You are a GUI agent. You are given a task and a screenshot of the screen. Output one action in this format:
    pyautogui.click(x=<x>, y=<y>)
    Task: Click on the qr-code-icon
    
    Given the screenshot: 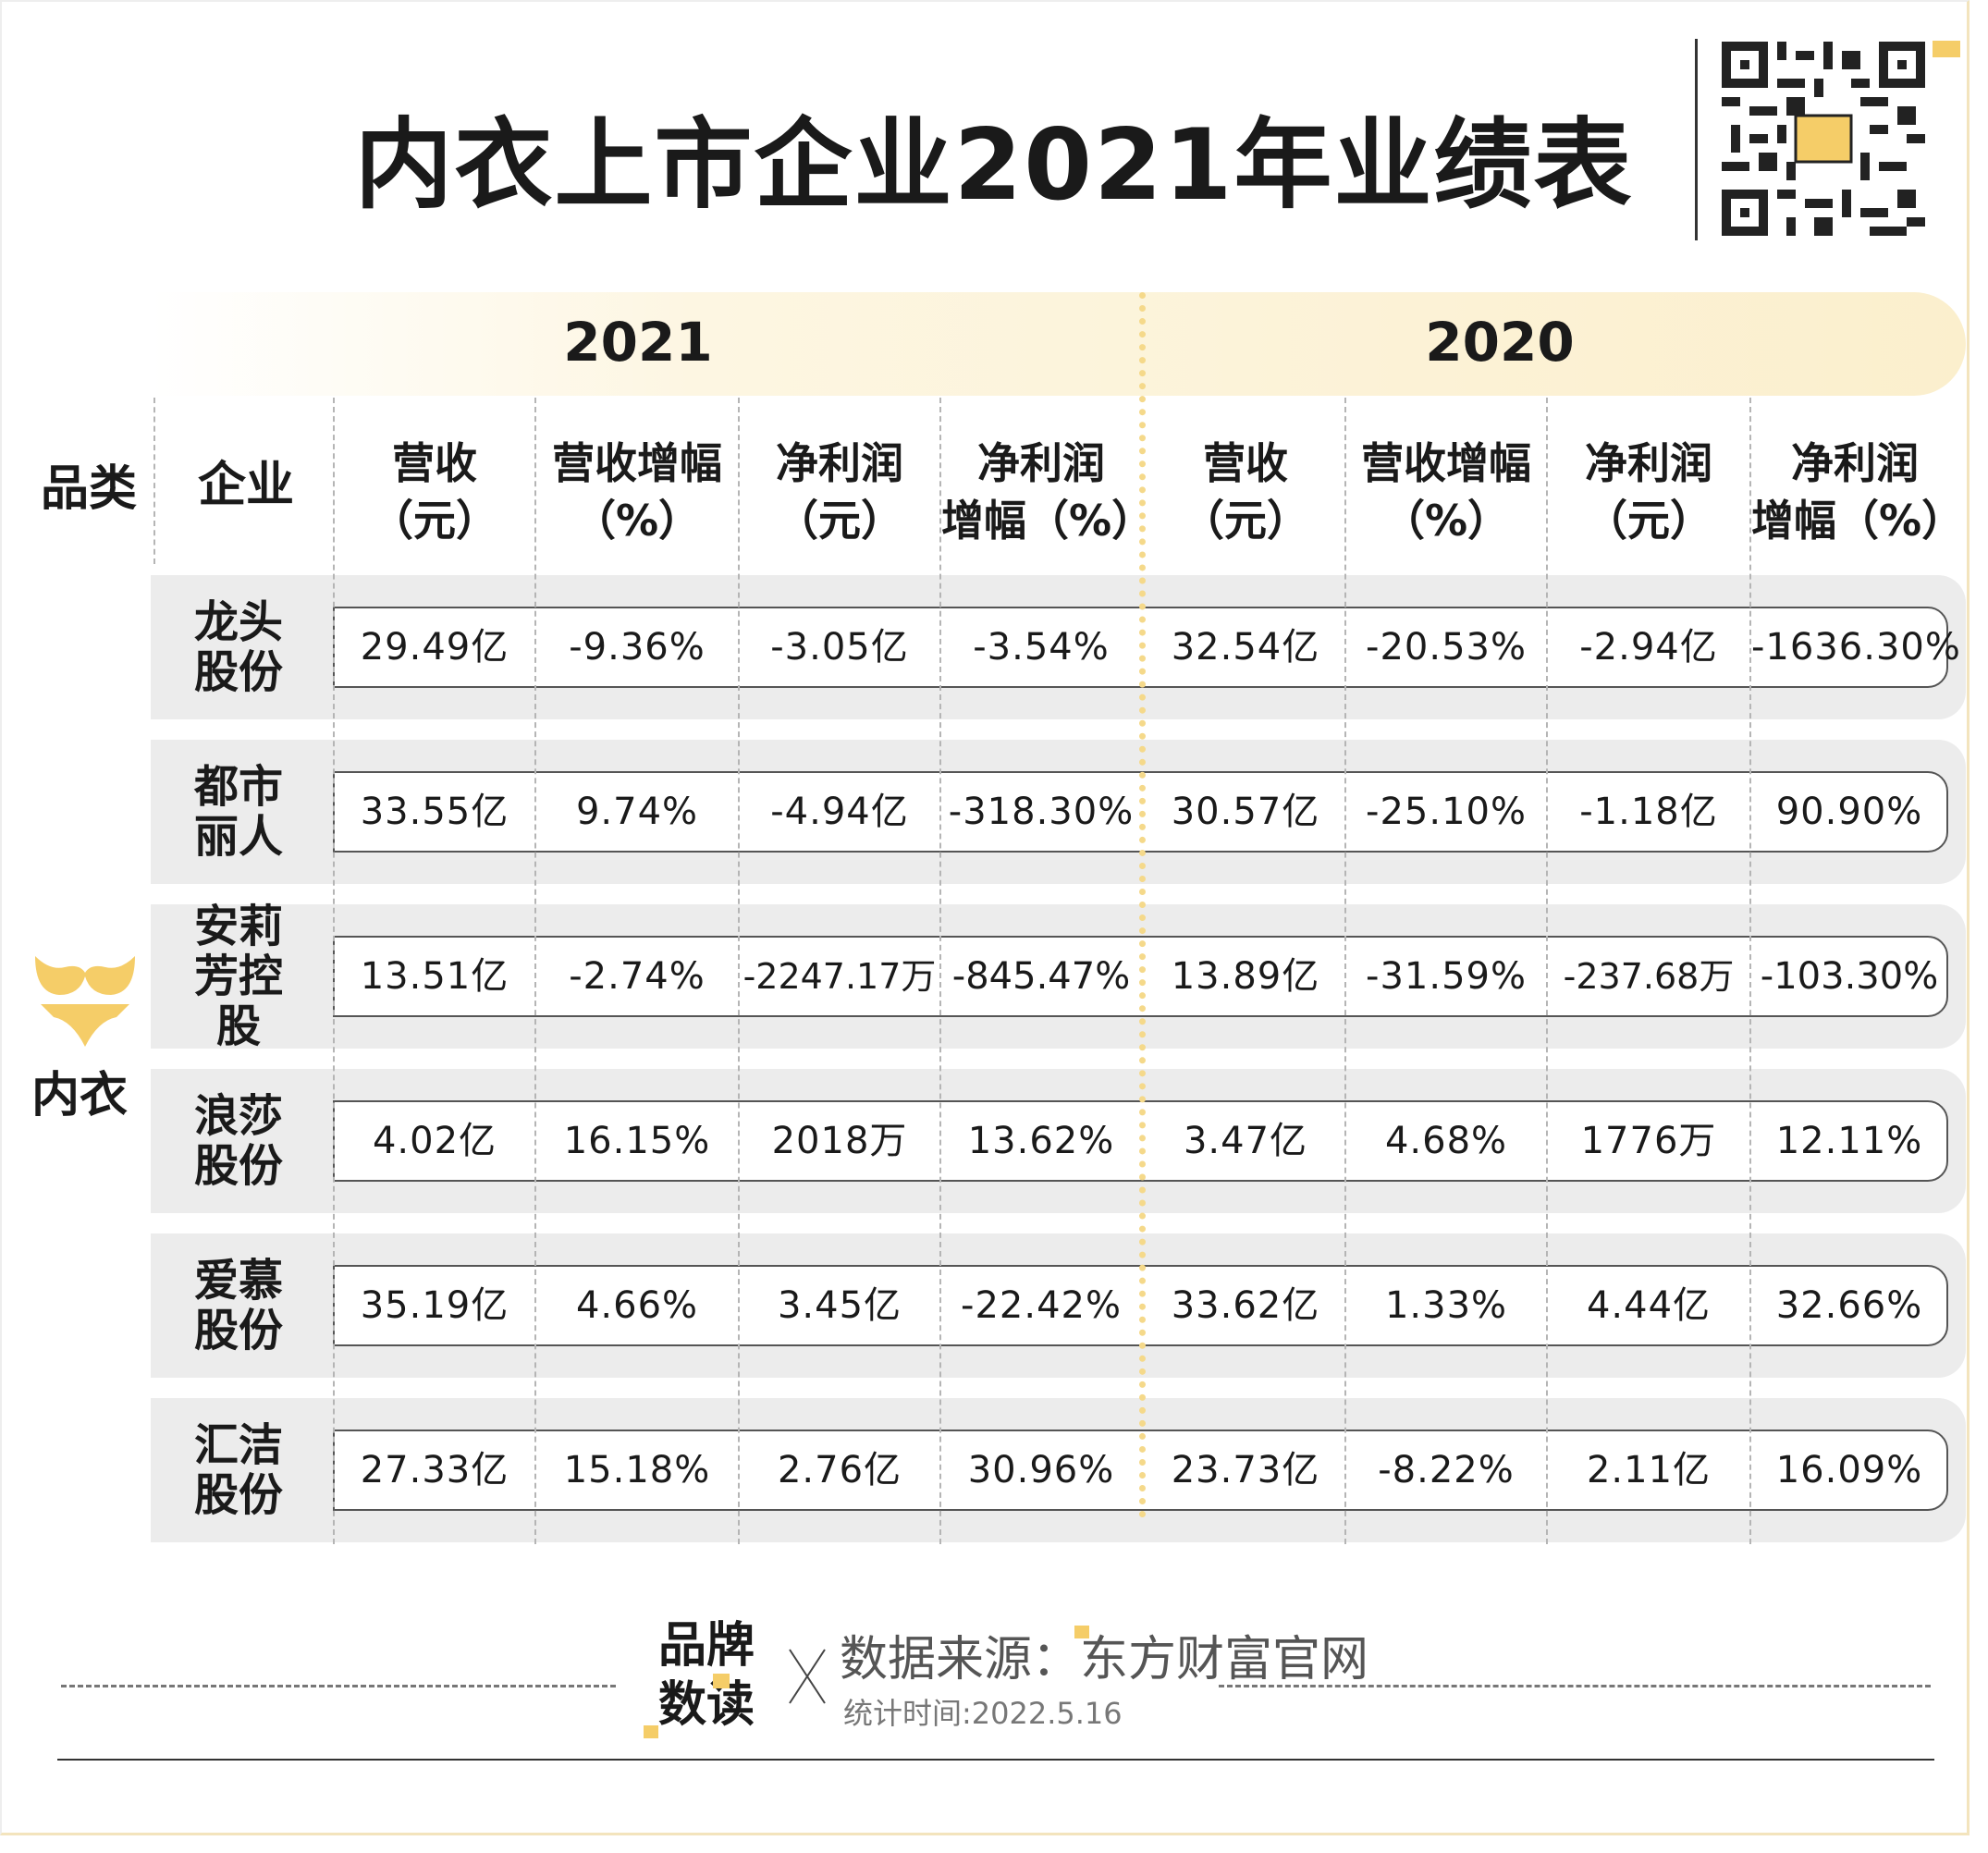 What is the action you would take?
    pyautogui.click(x=1823, y=139)
    